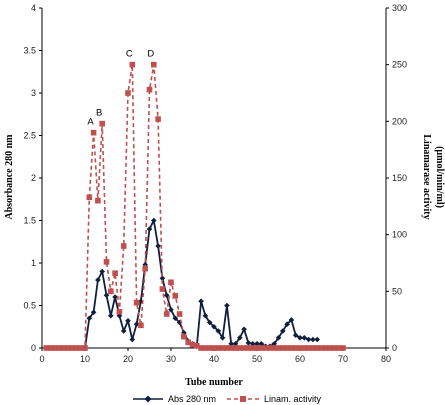  I want to click on legend-abs-marker, so click(148, 399).